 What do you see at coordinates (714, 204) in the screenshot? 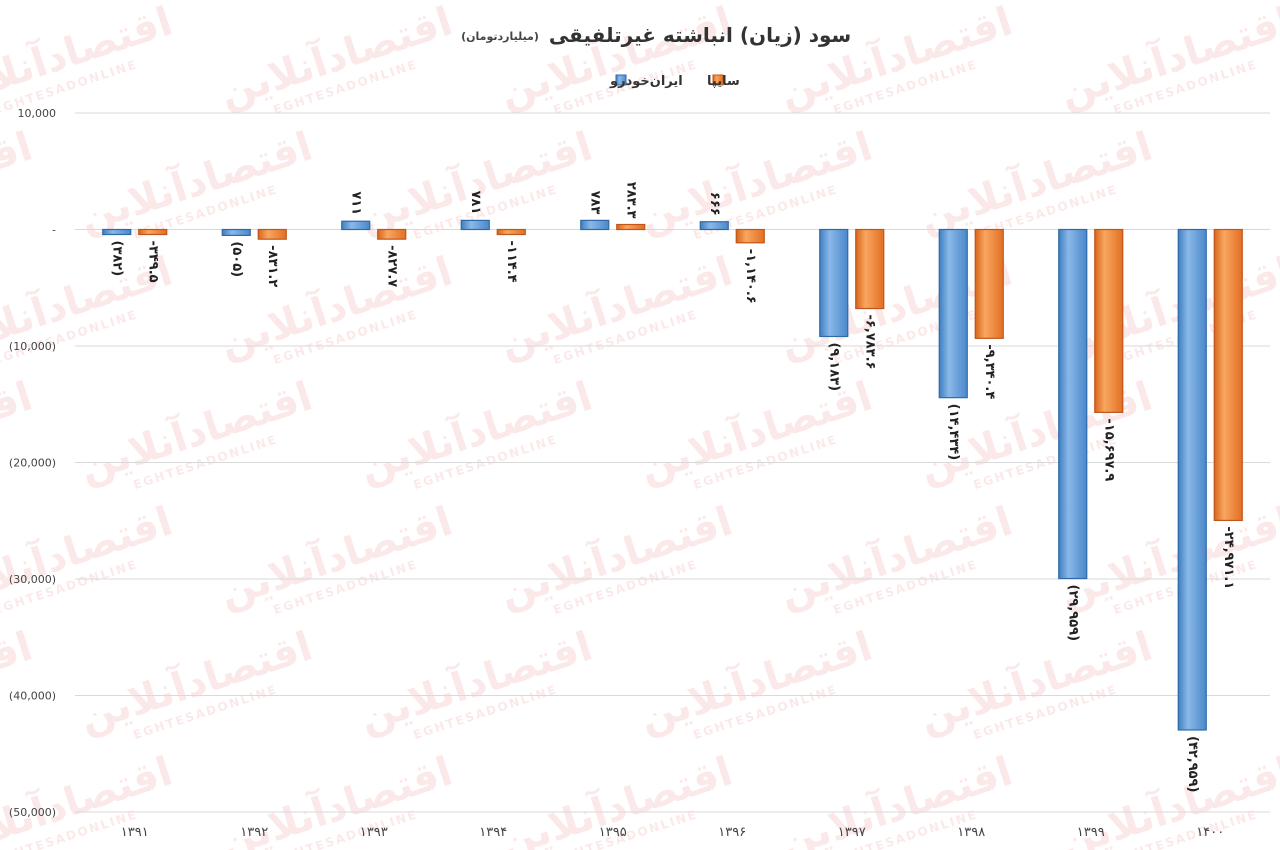
I see `data-label: ۶۶۶` at bounding box center [714, 204].